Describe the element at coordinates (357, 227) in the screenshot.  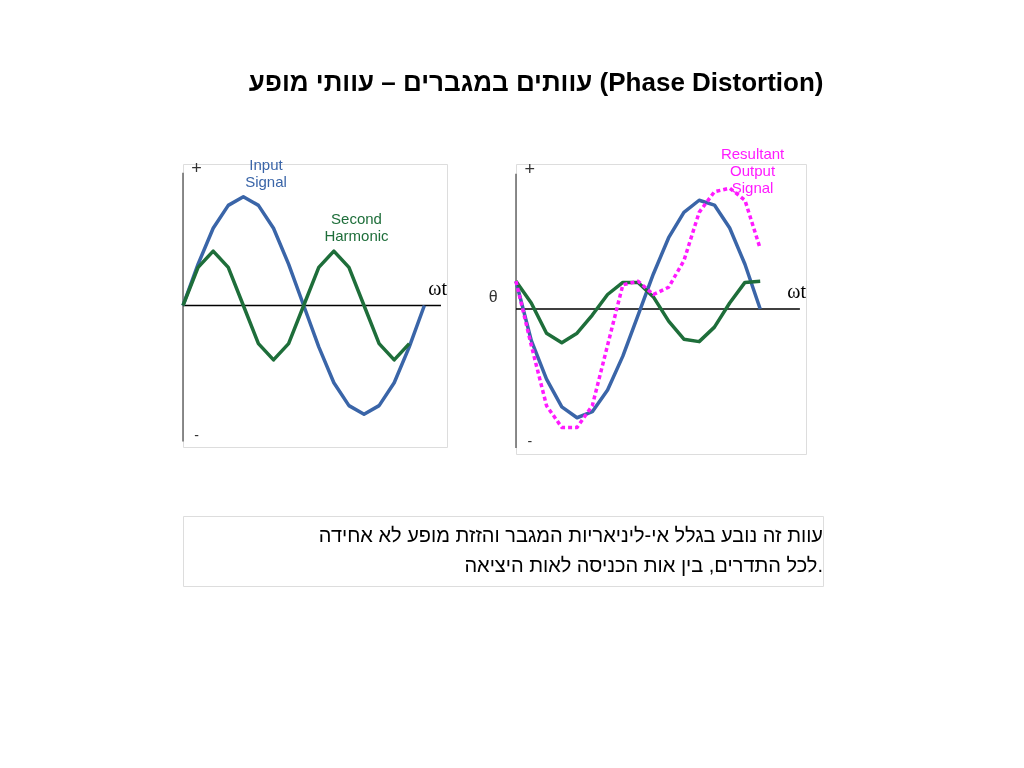
I see `series-label: Second Harmonic` at that location.